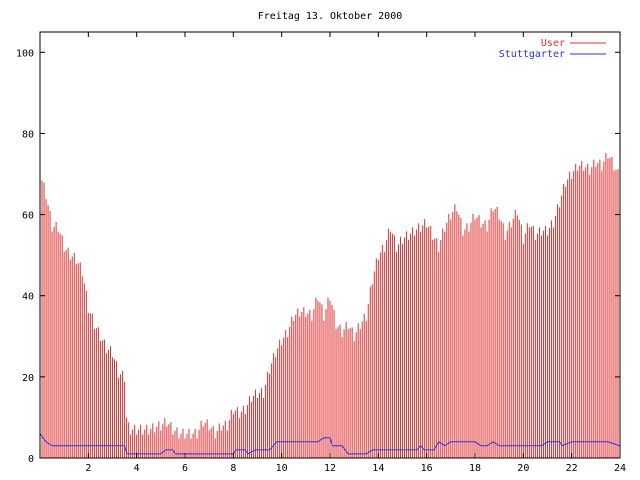 This screenshot has height=480, width=640. What do you see at coordinates (330, 468) in the screenshot?
I see `x-tick-label: 12` at bounding box center [330, 468].